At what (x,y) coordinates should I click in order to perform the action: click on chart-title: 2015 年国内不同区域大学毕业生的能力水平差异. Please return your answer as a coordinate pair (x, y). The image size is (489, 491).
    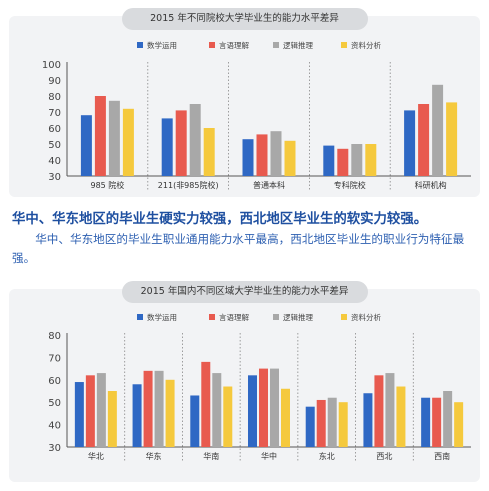
    Looking at the image, I should click on (244, 292).